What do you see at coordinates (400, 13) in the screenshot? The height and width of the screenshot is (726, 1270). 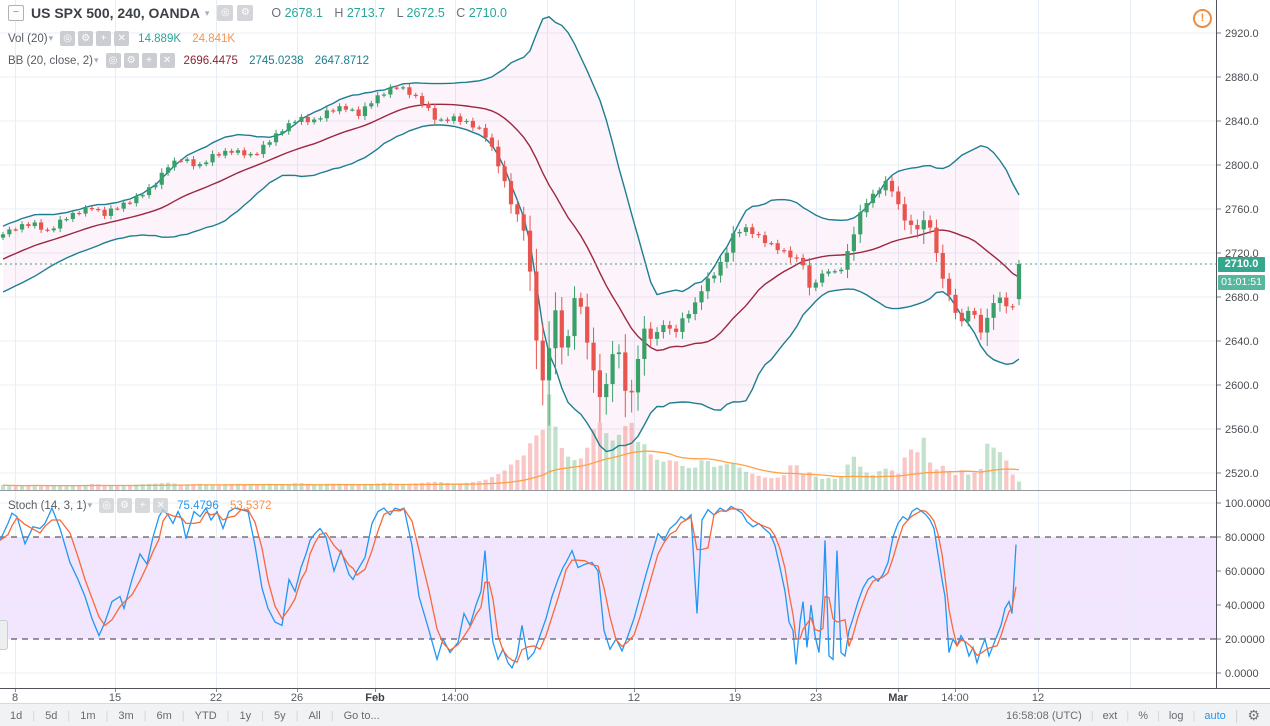 I see `low-label: L` at bounding box center [400, 13].